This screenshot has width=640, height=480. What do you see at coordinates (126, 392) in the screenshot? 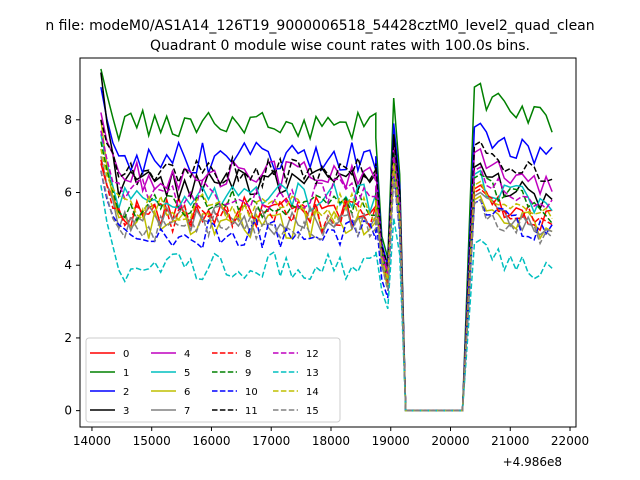
I see `legend-label-2: 2` at bounding box center [126, 392].